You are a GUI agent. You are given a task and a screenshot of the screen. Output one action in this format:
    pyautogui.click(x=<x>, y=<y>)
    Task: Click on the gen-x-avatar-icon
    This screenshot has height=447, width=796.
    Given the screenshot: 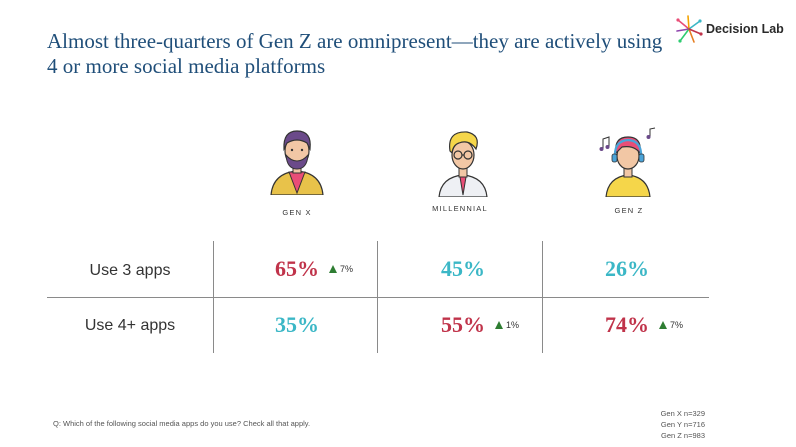 What is the action you would take?
    pyautogui.click(x=297, y=162)
    